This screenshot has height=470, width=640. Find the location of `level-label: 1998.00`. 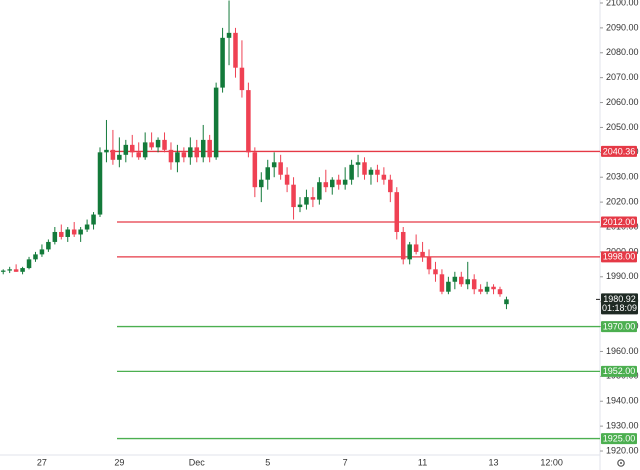

level-label: 1998.00 is located at coordinates (619, 257).